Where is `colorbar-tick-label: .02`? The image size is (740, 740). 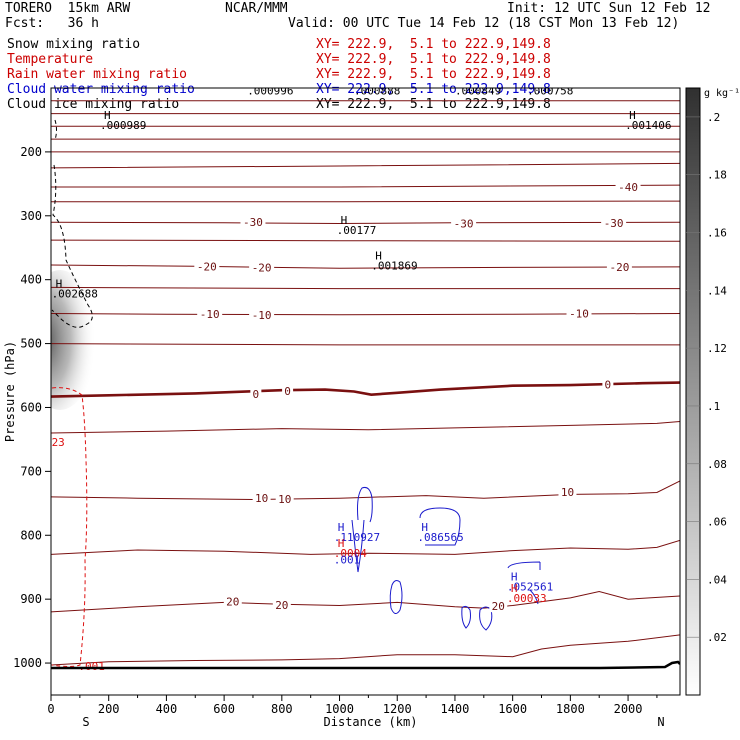 colorbar-tick-label: .02 is located at coordinates (717, 637).